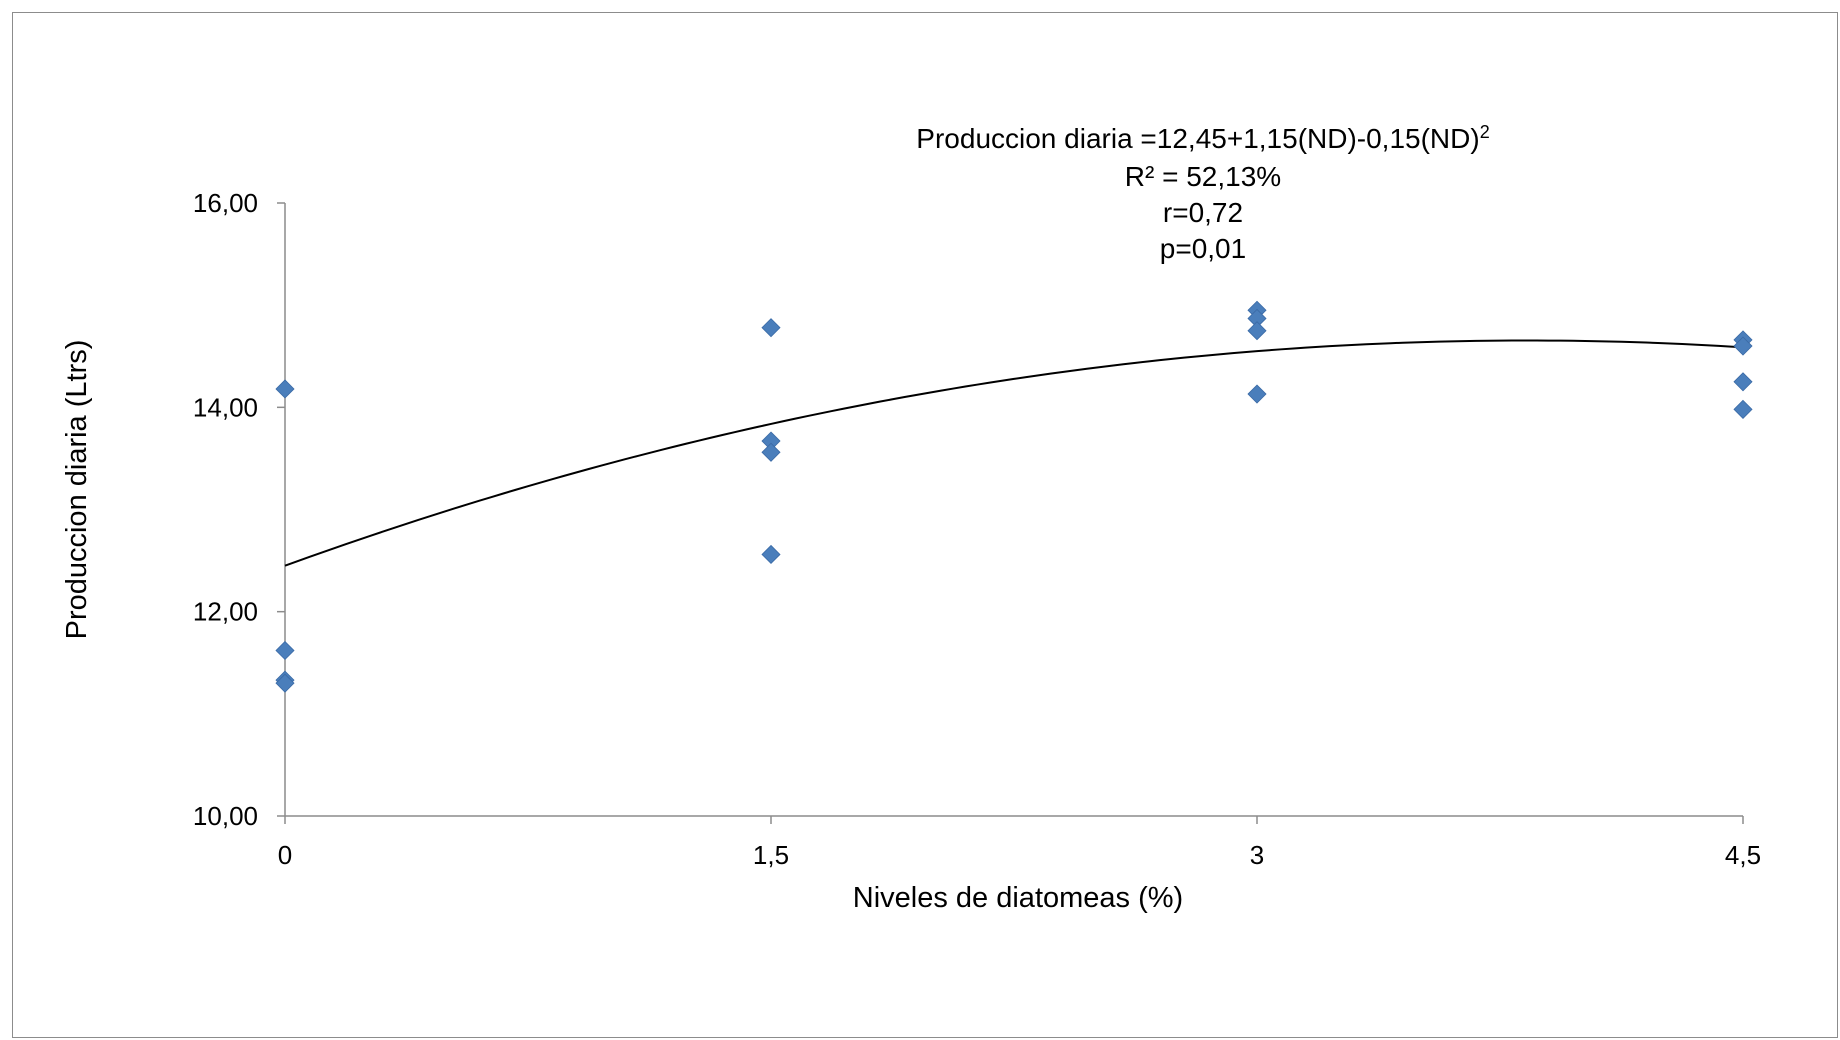 The width and height of the screenshot is (1840, 1040). I want to click on x-axis-ticks: 0 1,5 3 4,5, so click(1019, 843).